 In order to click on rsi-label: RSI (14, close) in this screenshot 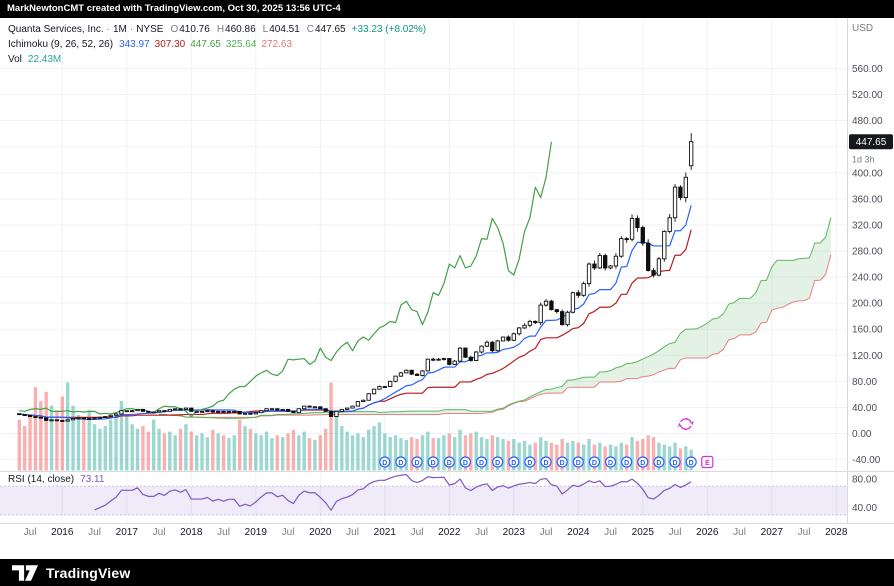, I will do `click(41, 479)`.